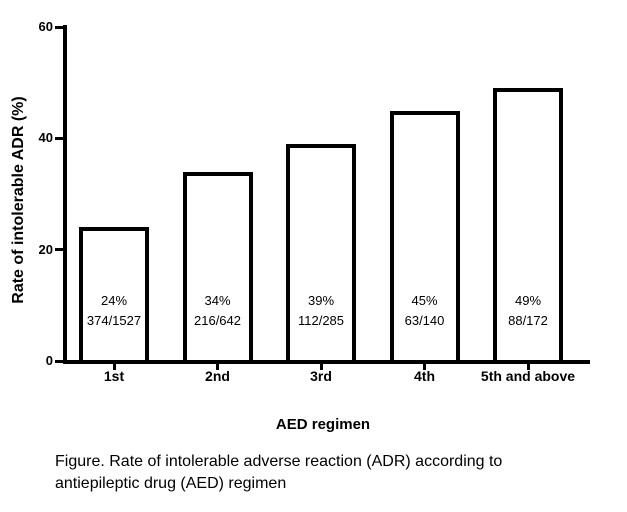 The width and height of the screenshot is (627, 512). Describe the element at coordinates (45, 138) in the screenshot. I see `y-axis-tick-label: 40` at that location.